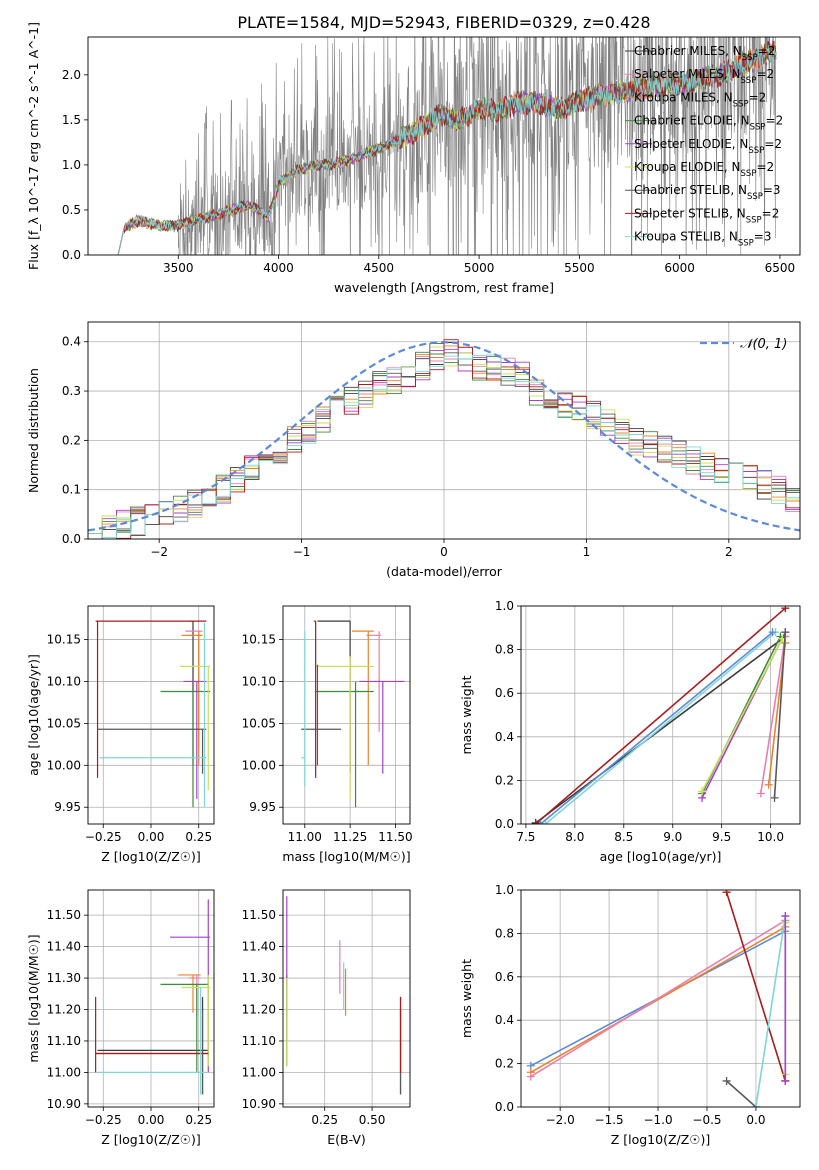 The height and width of the screenshot is (1170, 819). I want to click on x-tick-label: 3500, so click(178, 268).